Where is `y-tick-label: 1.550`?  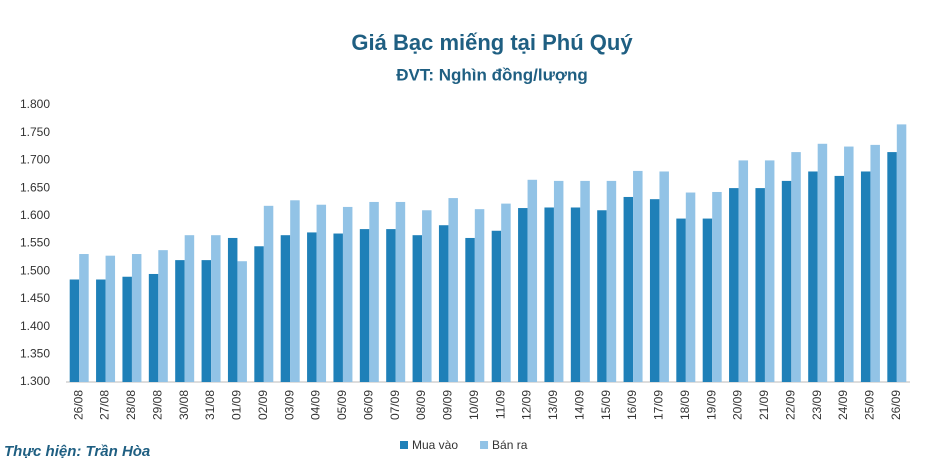 y-tick-label: 1.550 is located at coordinates (35, 243).